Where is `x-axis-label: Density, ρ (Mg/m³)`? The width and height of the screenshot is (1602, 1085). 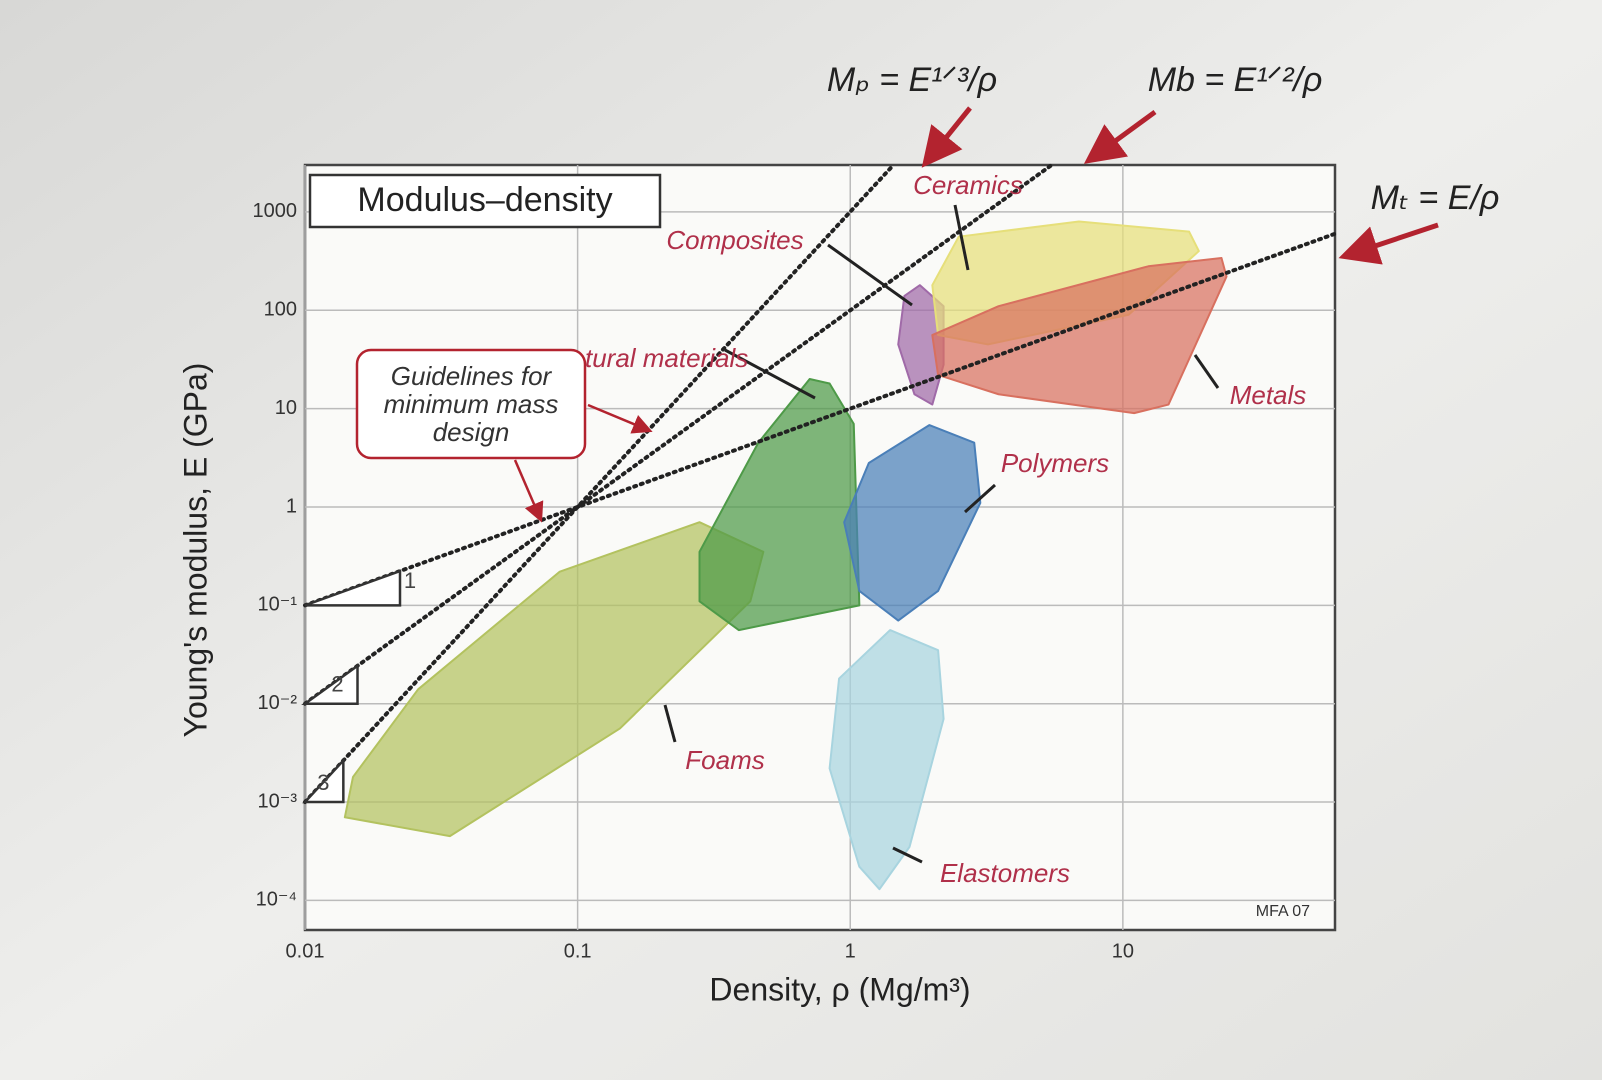
x-axis-label: Density, ρ (Mg/m³) is located at coordinates (839, 989).